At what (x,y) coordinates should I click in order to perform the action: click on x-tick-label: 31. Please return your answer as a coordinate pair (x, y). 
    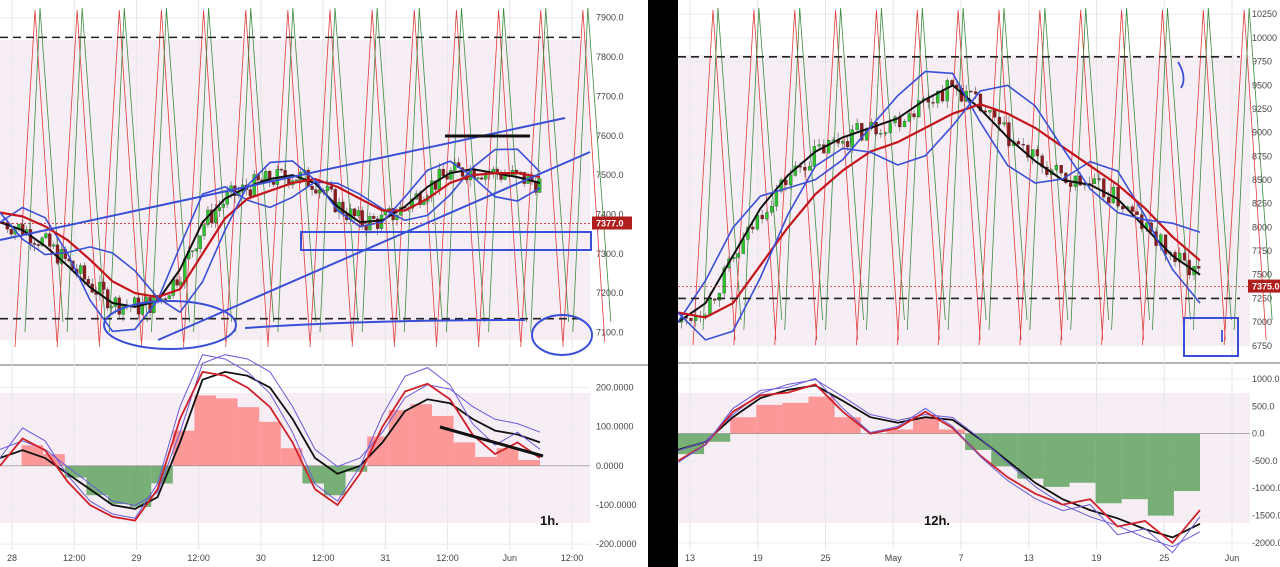
    Looking at the image, I should click on (385, 558).